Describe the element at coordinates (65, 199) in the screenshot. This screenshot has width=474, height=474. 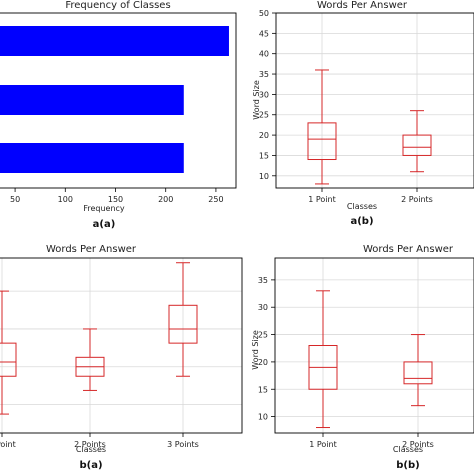
I see `x-tick-label: 100` at that location.